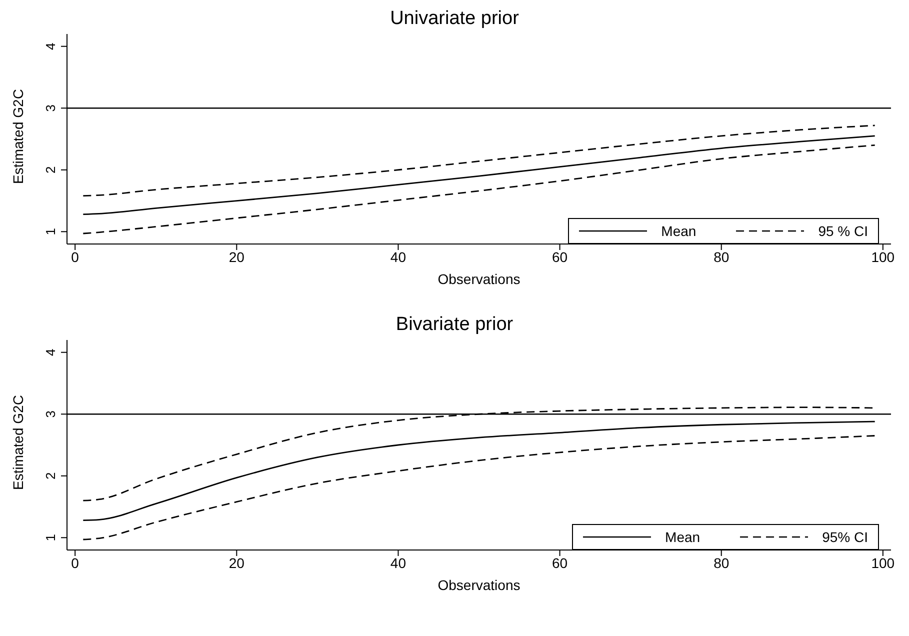  Describe the element at coordinates (845, 537) in the screenshot. I see `legend-label: 95% CI` at that location.